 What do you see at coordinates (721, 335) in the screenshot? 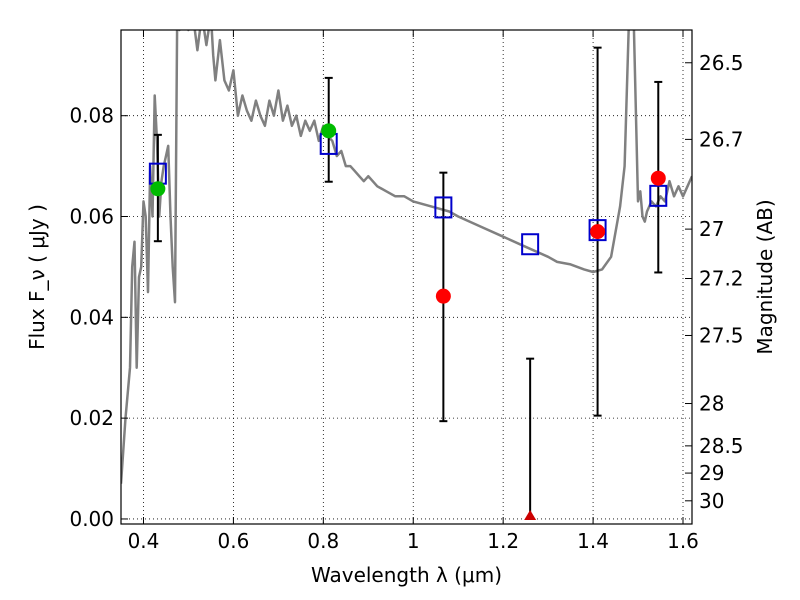
I see `right-tick-label: 27.5` at bounding box center [721, 335].